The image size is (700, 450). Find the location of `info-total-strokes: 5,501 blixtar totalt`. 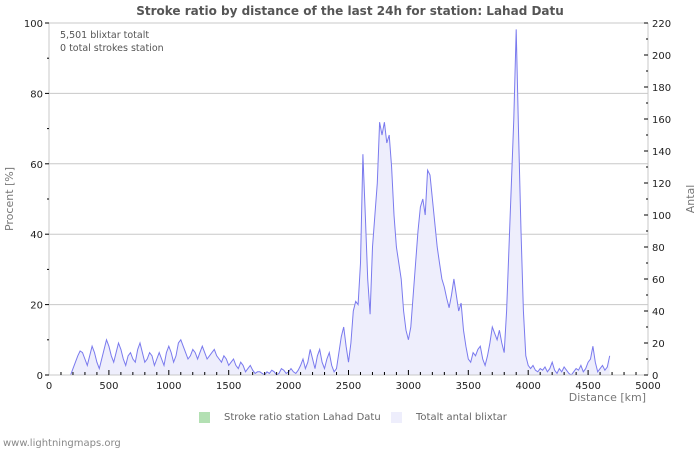

info-total-strokes: 5,501 blixtar totalt is located at coordinates (105, 35).